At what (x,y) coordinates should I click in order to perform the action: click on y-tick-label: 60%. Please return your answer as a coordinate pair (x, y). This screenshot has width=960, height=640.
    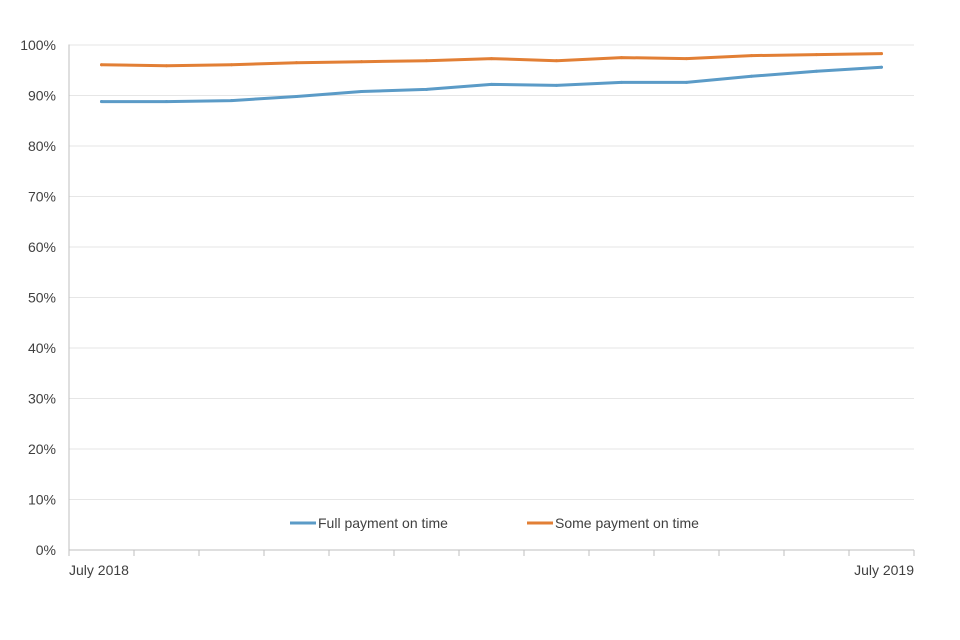
    Looking at the image, I should click on (42, 247).